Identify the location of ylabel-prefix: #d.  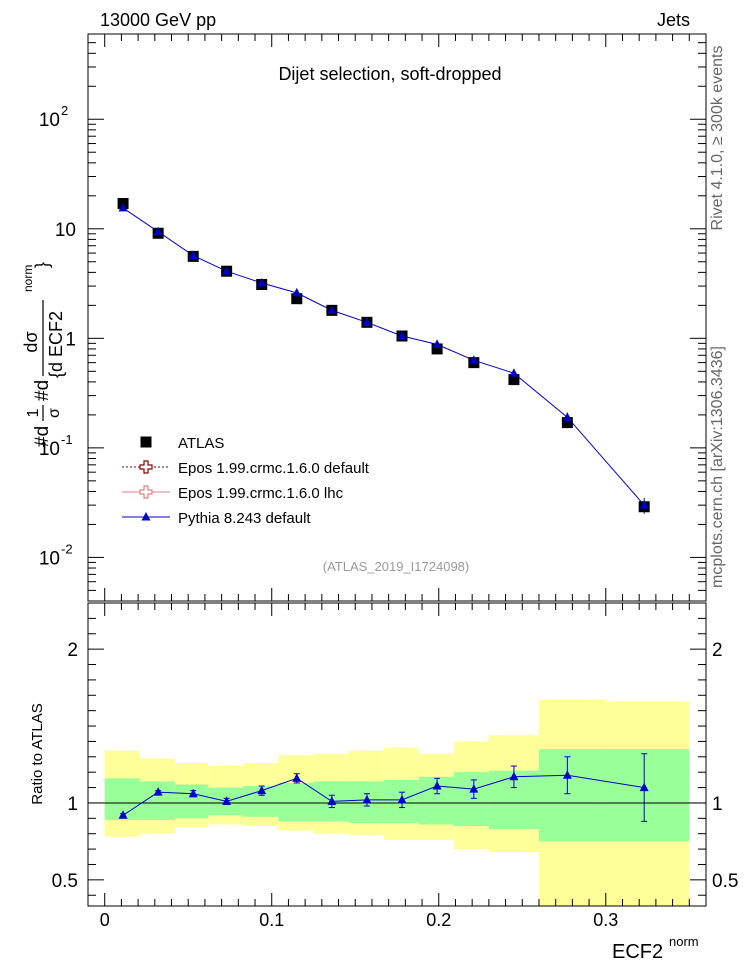
(42, 436).